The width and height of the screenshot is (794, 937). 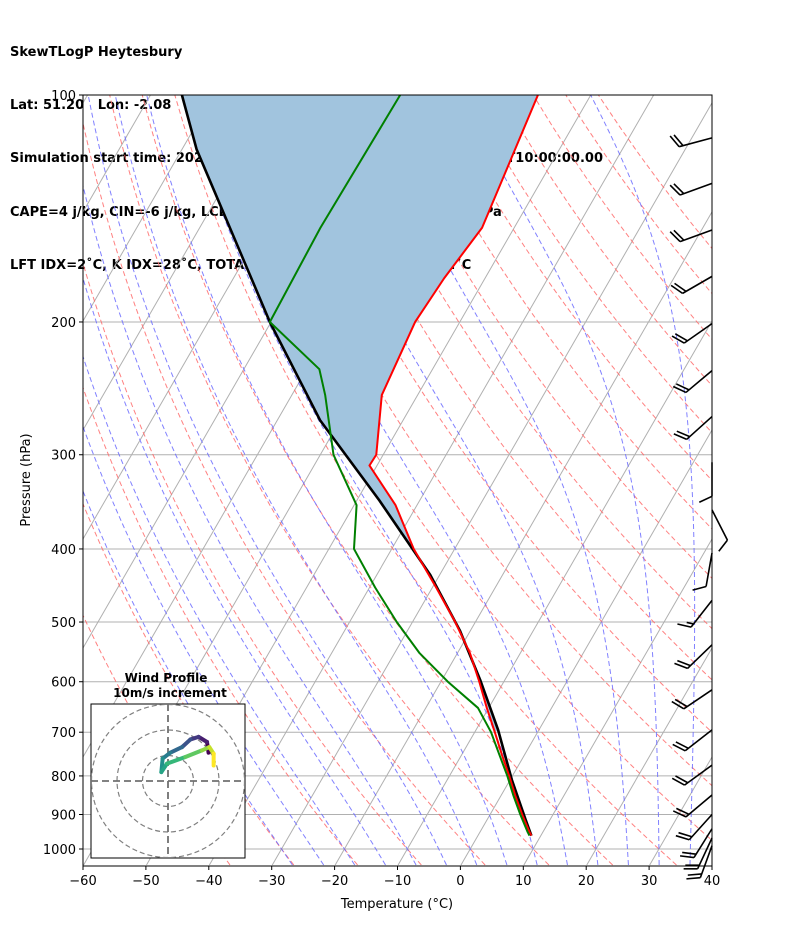 I want to click on x-tick-label: −30, so click(x=271, y=881).